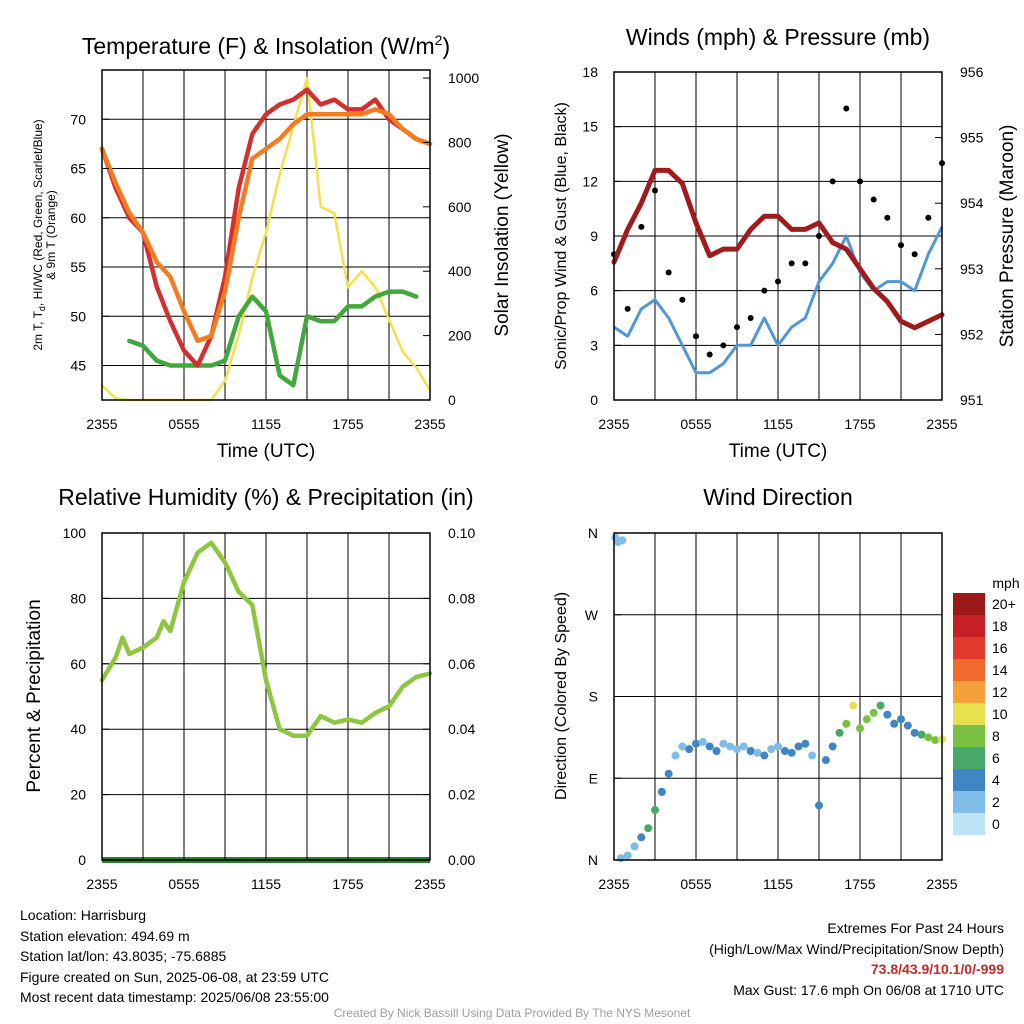 This screenshot has width=1024, height=1024. Describe the element at coordinates (34, 695) in the screenshot. I see `humidity-left-axis-label: Percent & Precipitation` at that location.